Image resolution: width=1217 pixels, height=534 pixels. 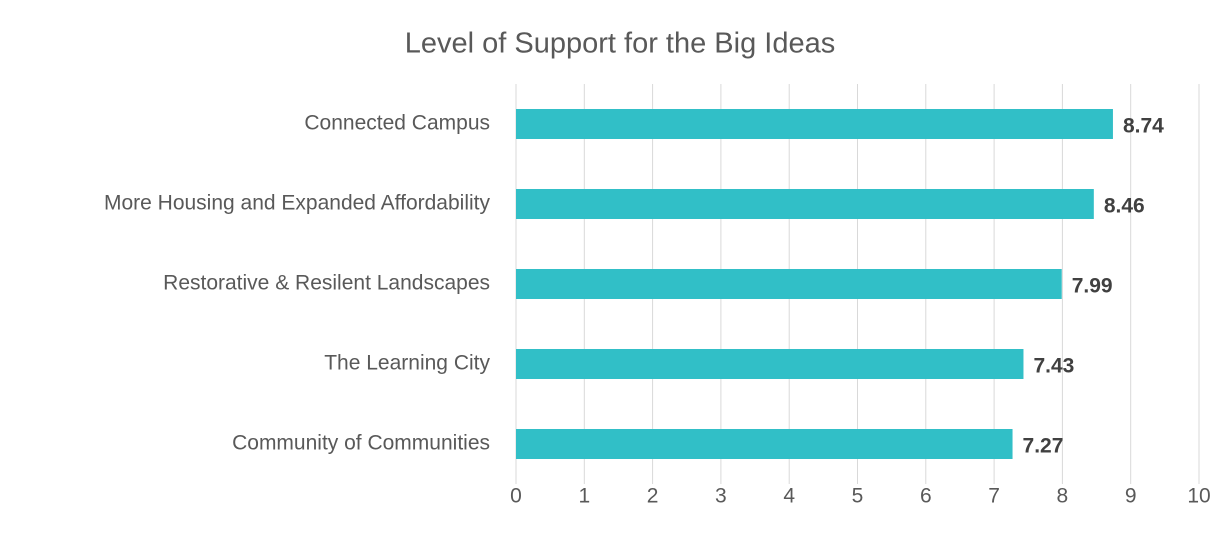 What do you see at coordinates (584, 496) in the screenshot?
I see `x-tick-label: 1` at bounding box center [584, 496].